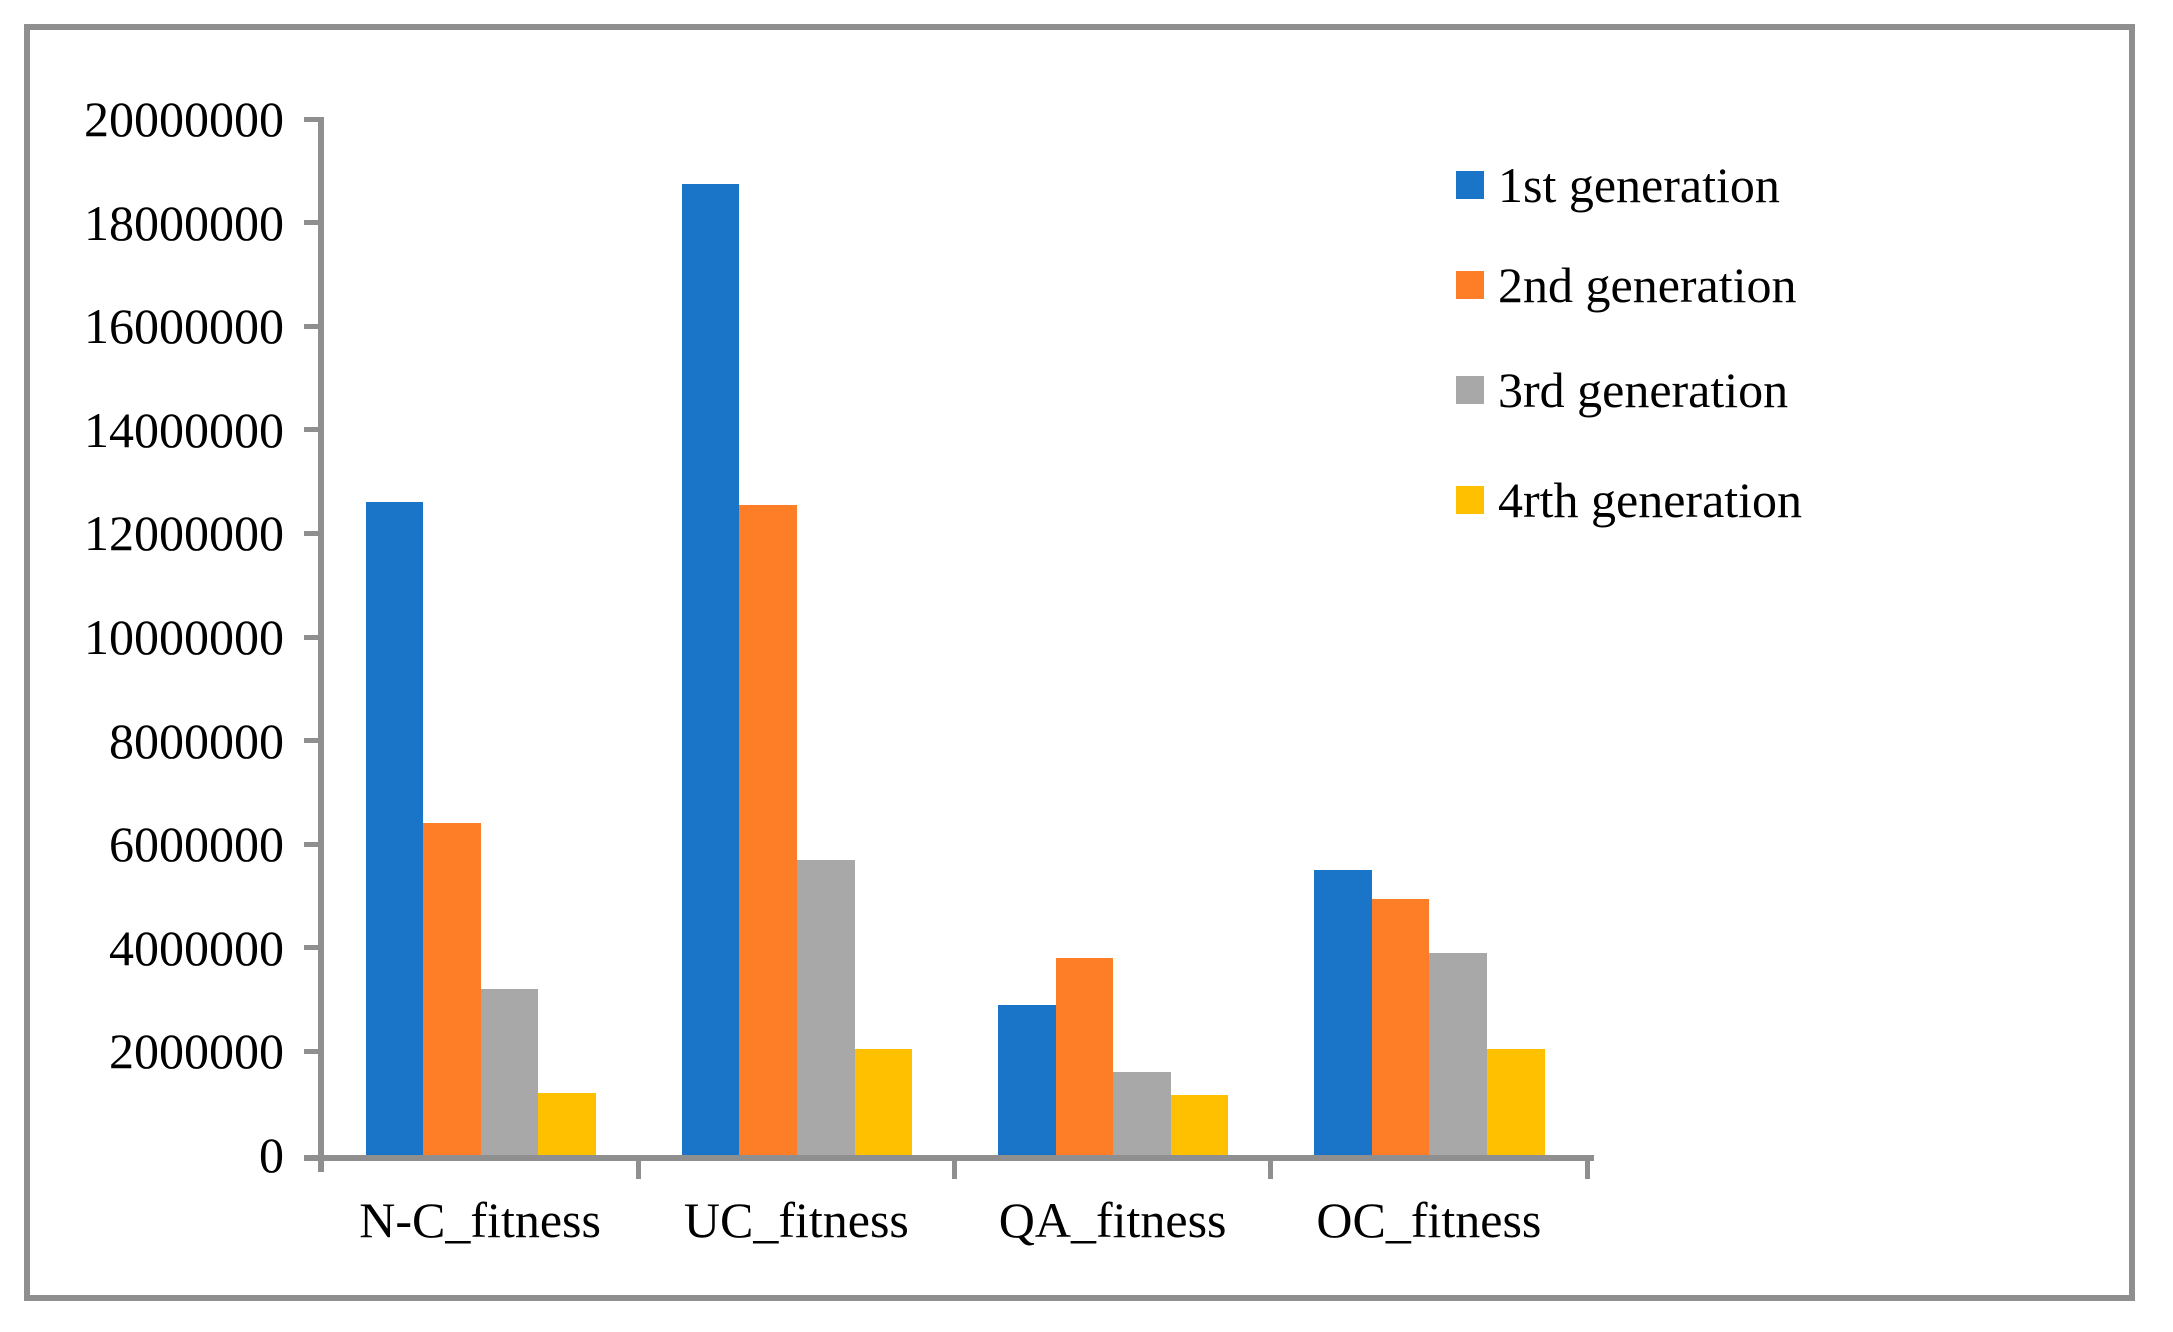 Image resolution: width=2173 pixels, height=1332 pixels. What do you see at coordinates (1343, 1012) in the screenshot?
I see `bar-OC_fitness-1st-generation` at bounding box center [1343, 1012].